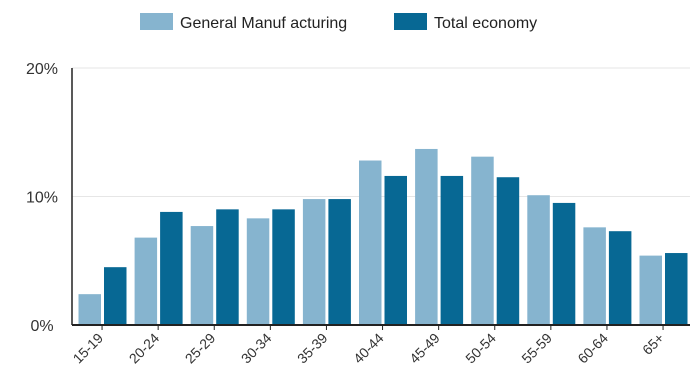 This screenshot has height=385, width=690. I want to click on x-tick-label: 40-44, so click(368, 348).